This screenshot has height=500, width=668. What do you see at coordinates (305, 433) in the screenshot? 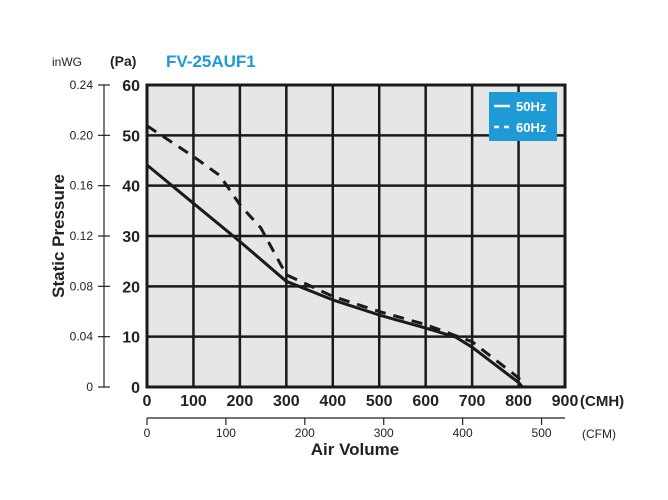
I see `x2-tick-label: 200` at bounding box center [305, 433].